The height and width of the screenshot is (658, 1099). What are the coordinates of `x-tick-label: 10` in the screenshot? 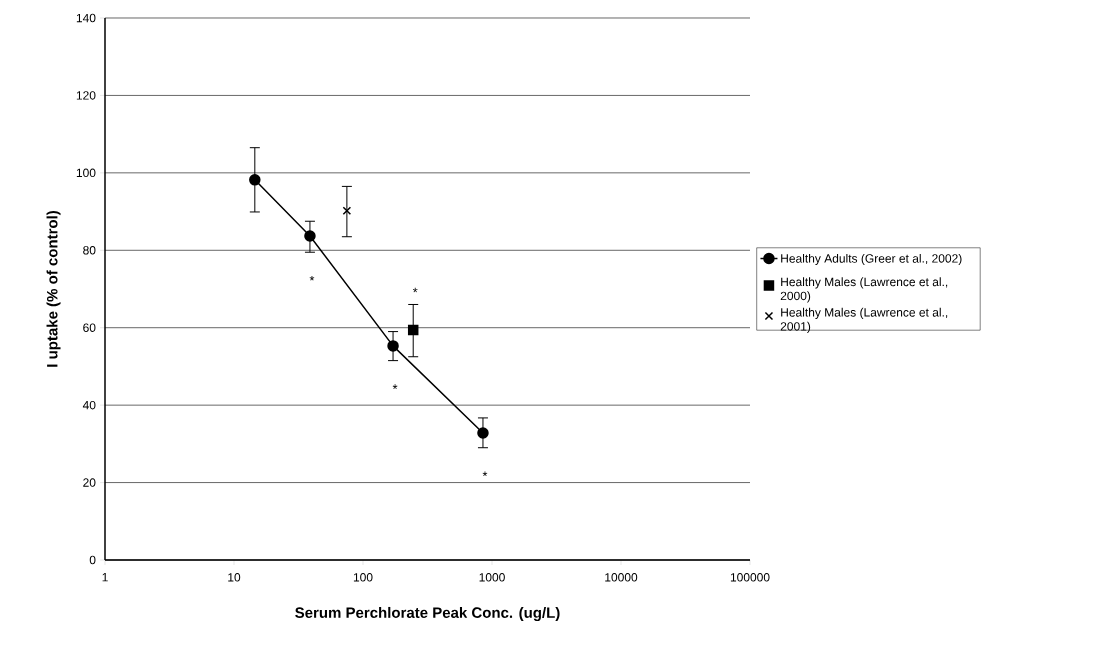 It's located at (234, 577).